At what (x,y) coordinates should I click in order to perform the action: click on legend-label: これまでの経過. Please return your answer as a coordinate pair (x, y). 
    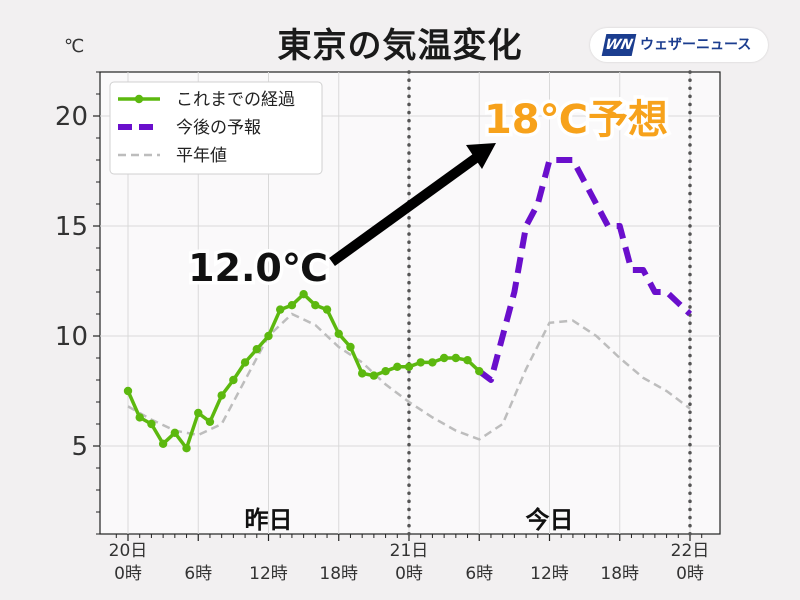
    Looking at the image, I should click on (235, 100).